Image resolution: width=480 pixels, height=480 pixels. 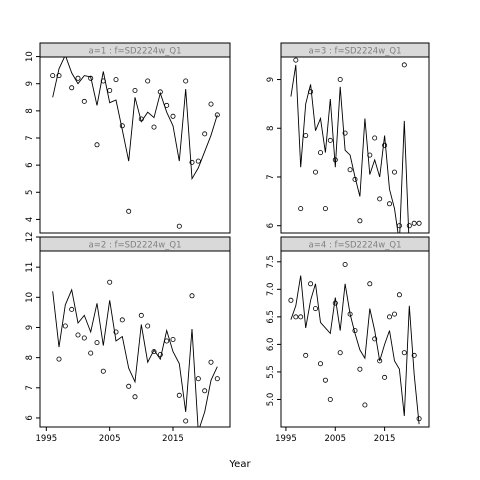 What do you see at coordinates (30, 110) in the screenshot?
I see `y-tick-label-a1-4: 8` at bounding box center [30, 110].